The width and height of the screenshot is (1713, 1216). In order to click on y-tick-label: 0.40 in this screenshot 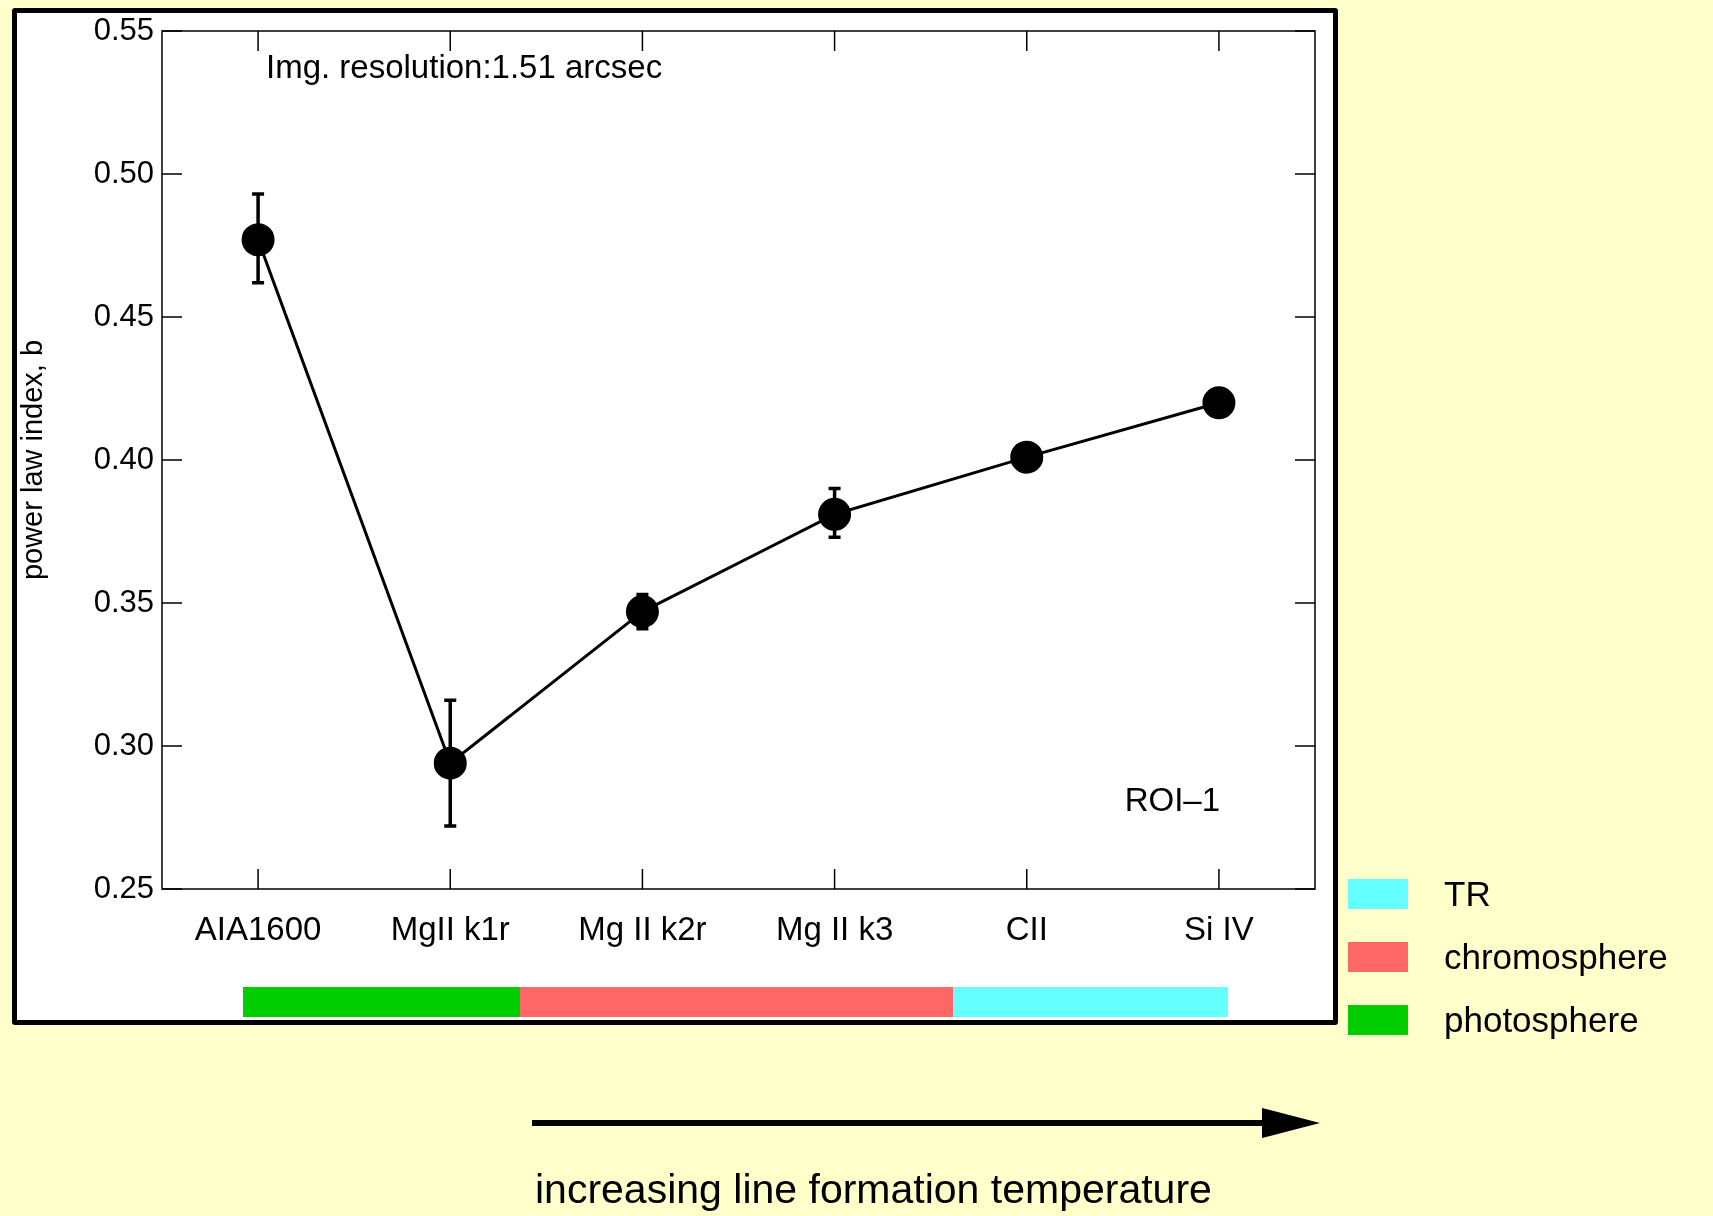, I will do `click(123, 458)`.